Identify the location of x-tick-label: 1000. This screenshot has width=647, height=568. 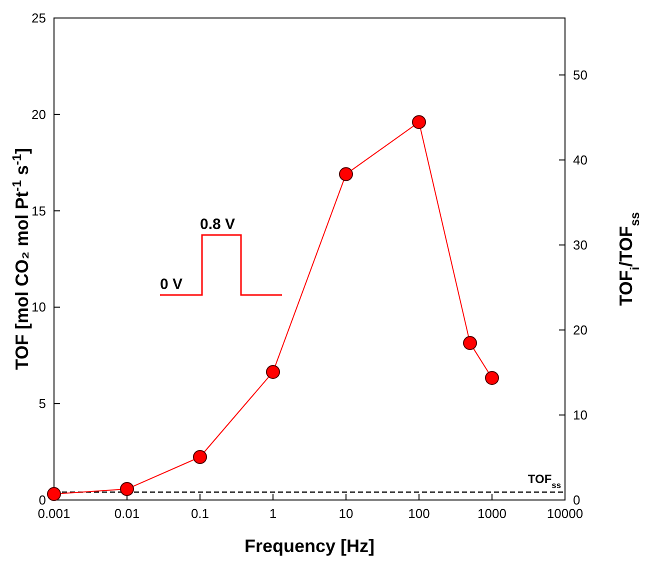
(492, 513).